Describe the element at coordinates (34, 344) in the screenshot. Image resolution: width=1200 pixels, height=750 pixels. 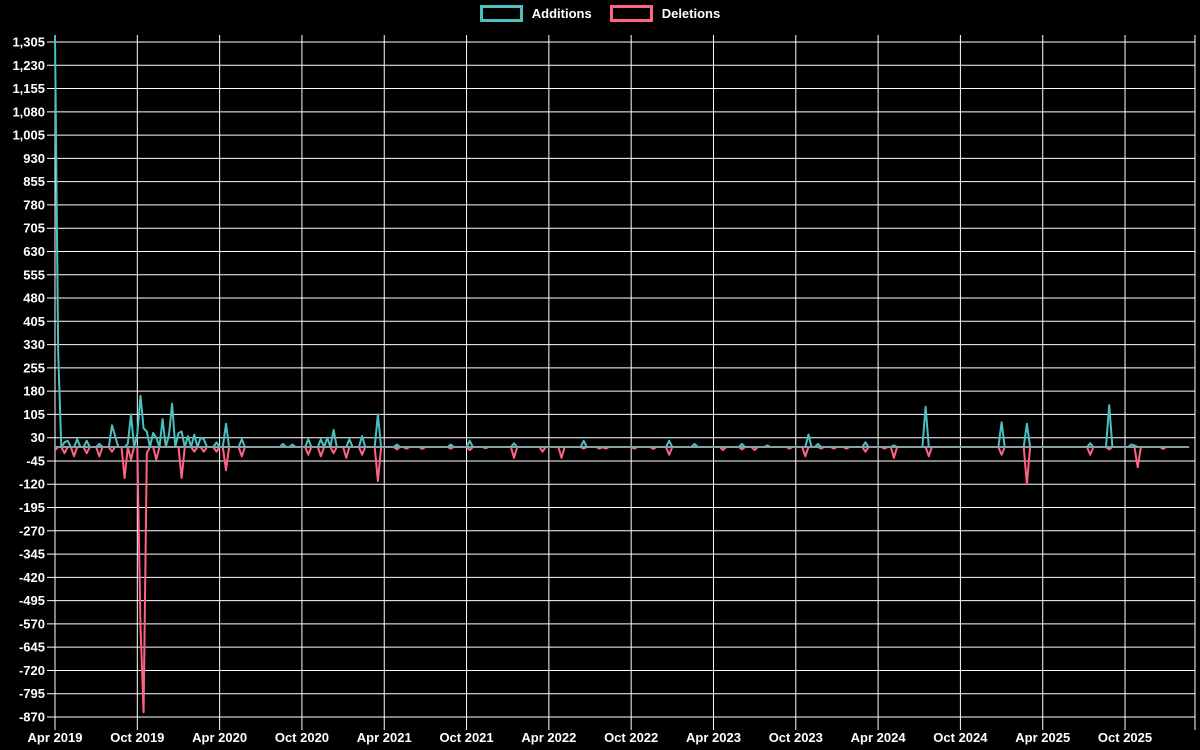
I see `y-tick-label: 330` at that location.